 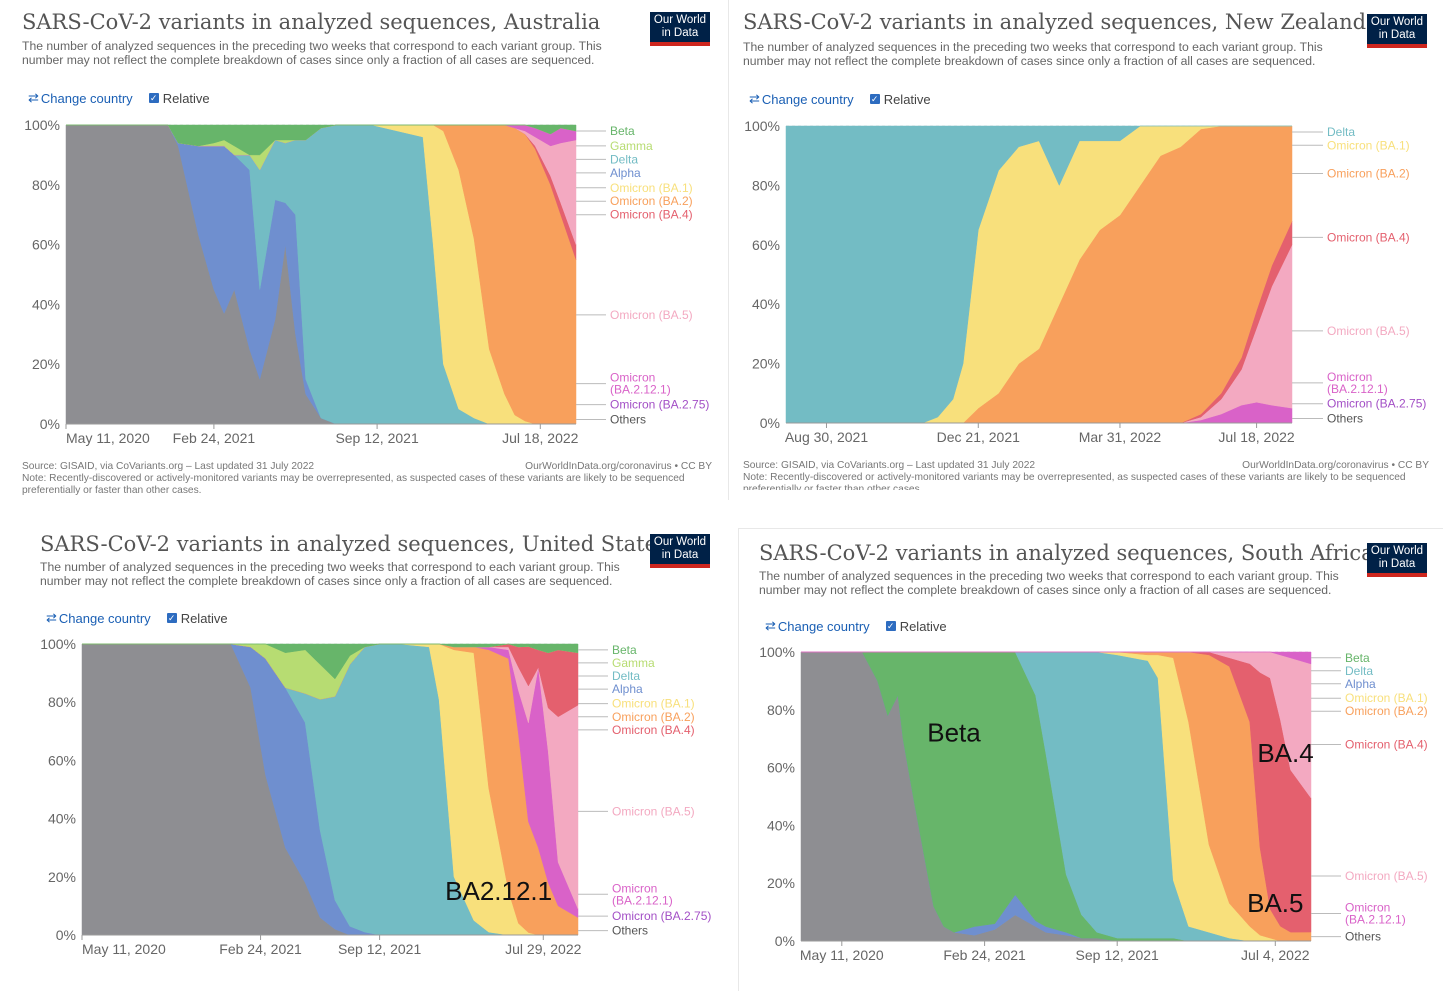 I want to click on x-tick-label: Sep 12, 2021, so click(x=1118, y=955).